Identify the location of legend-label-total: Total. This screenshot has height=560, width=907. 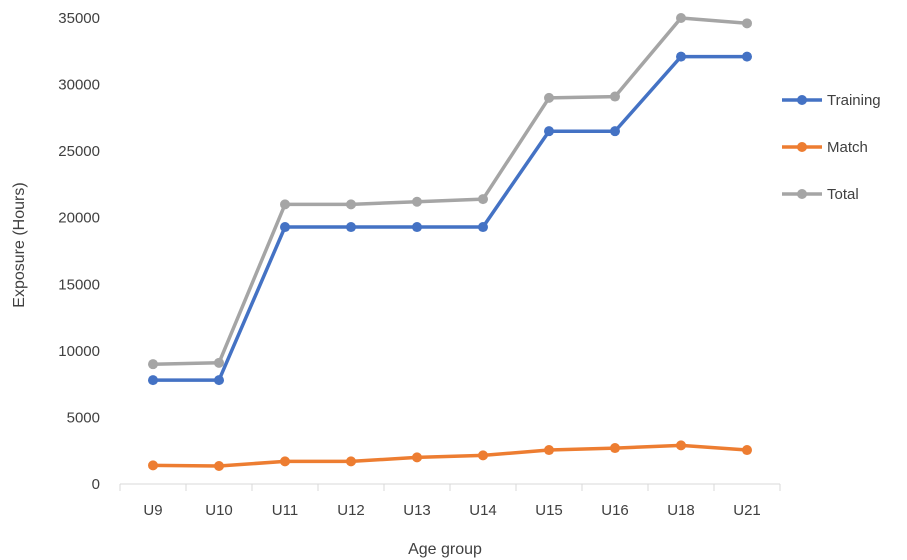
(843, 194).